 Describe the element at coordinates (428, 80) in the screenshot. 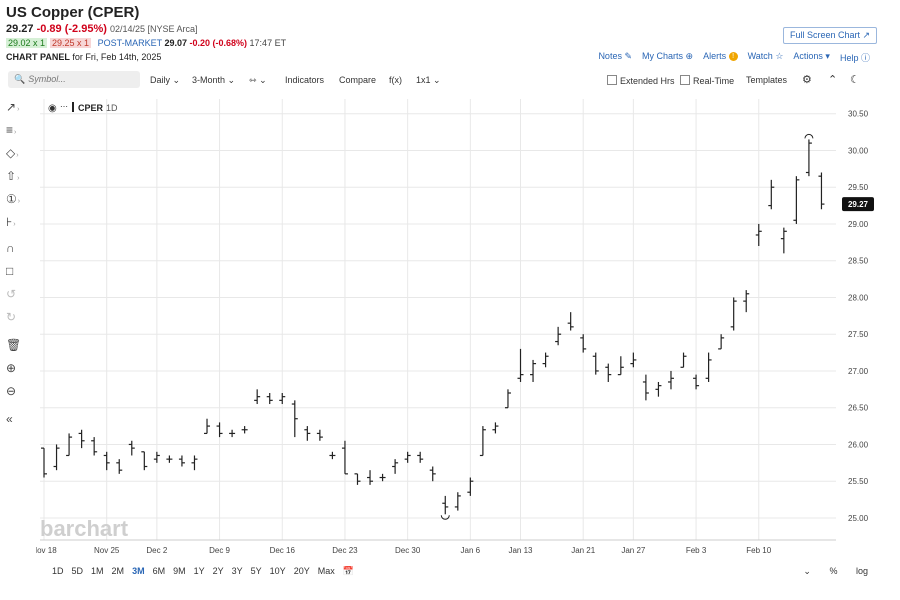

I see `layout-dropdown: 1x1 ⌄` at that location.